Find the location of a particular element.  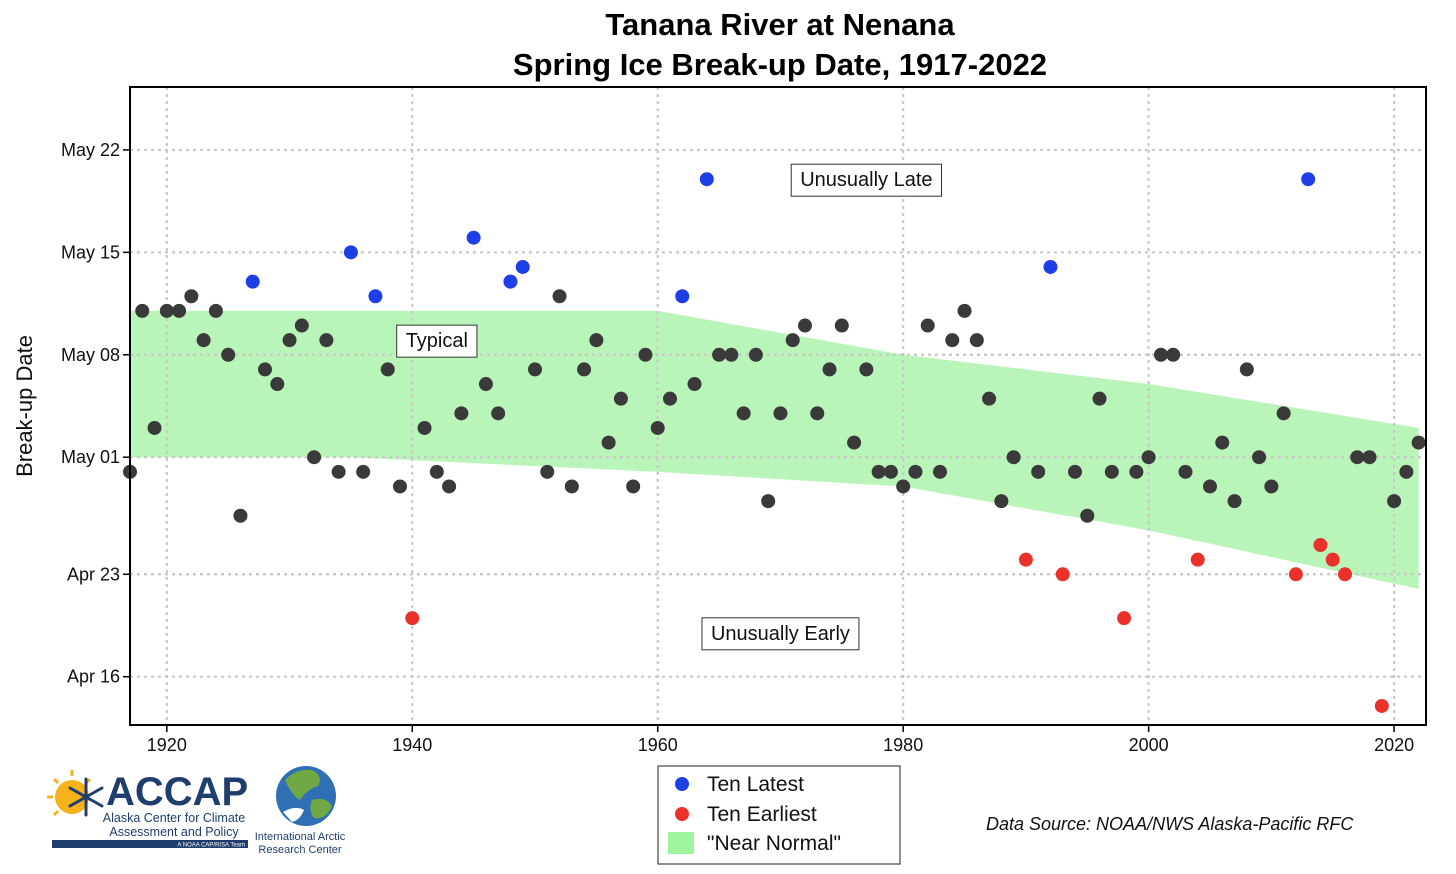

point-typical-1991 is located at coordinates (1038, 471).